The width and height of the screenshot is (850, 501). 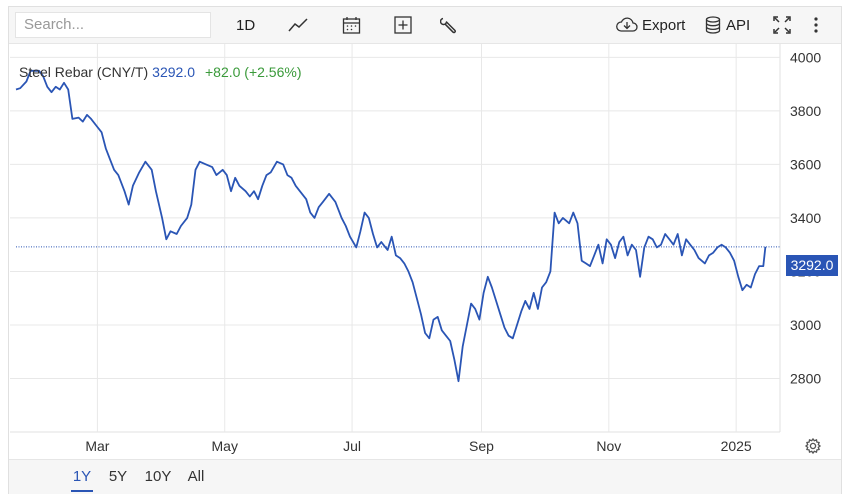 I want to click on range-selector: 1Y 5Y 10Y All, so click(x=425, y=476).